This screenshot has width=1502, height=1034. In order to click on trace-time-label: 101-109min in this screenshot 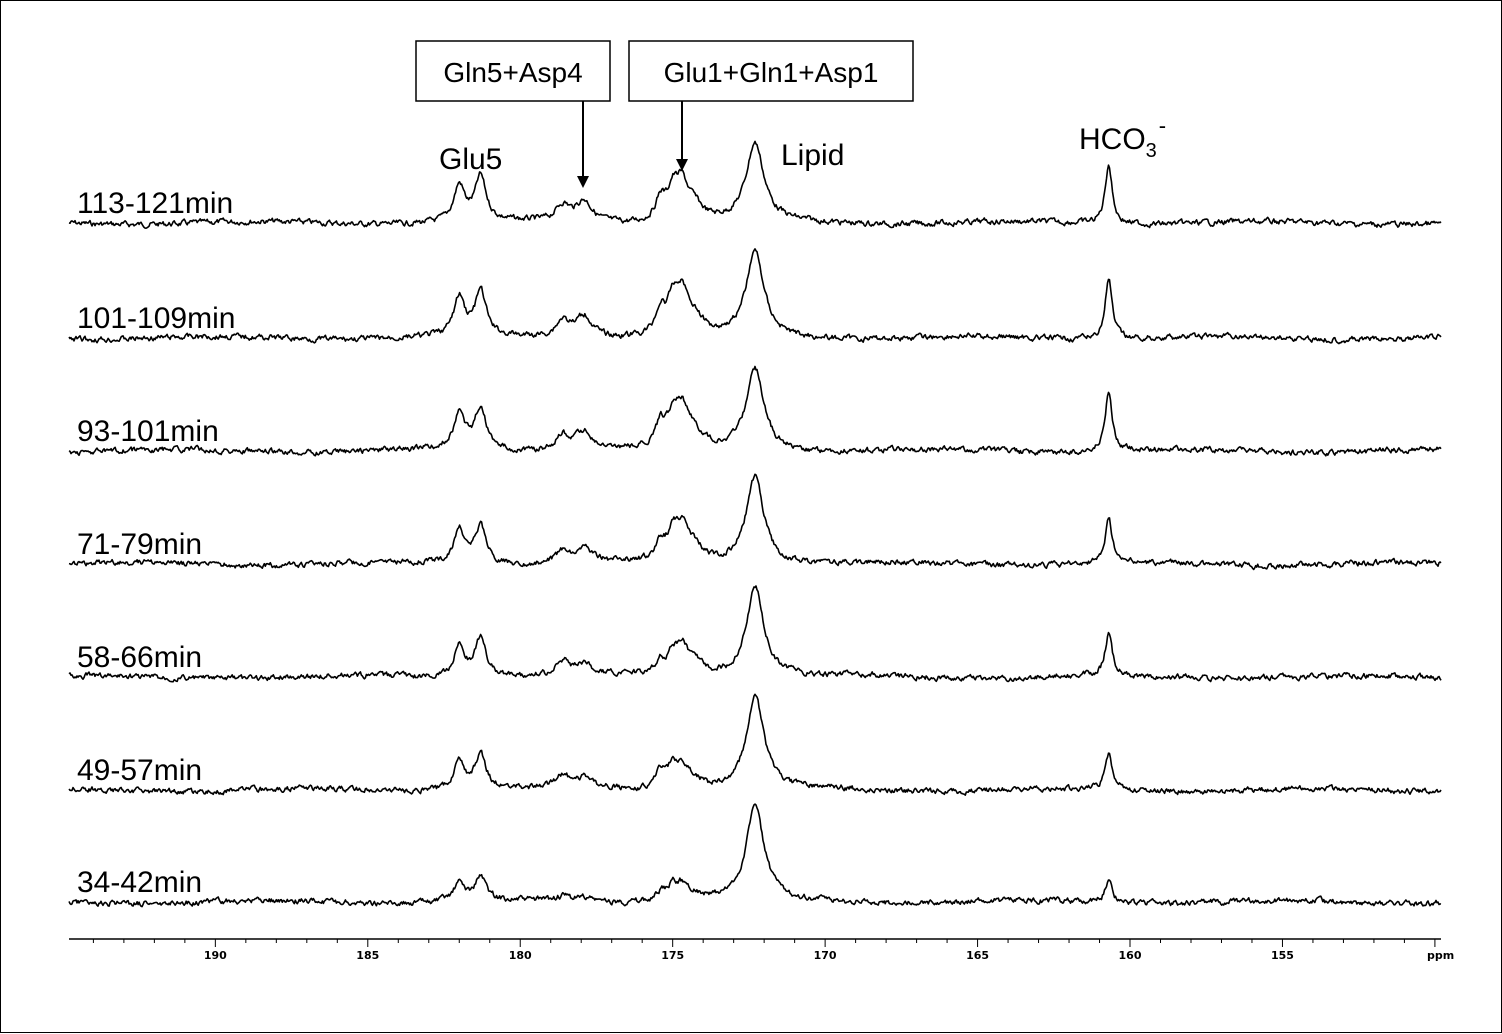, I will do `click(156, 318)`.